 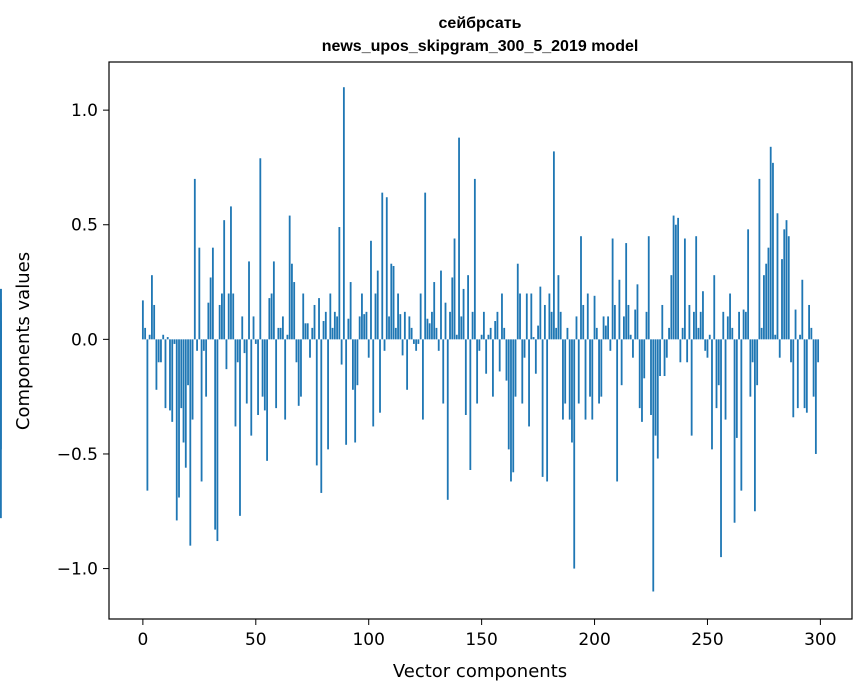 I want to click on x-tick-label: 50, so click(x=256, y=640).